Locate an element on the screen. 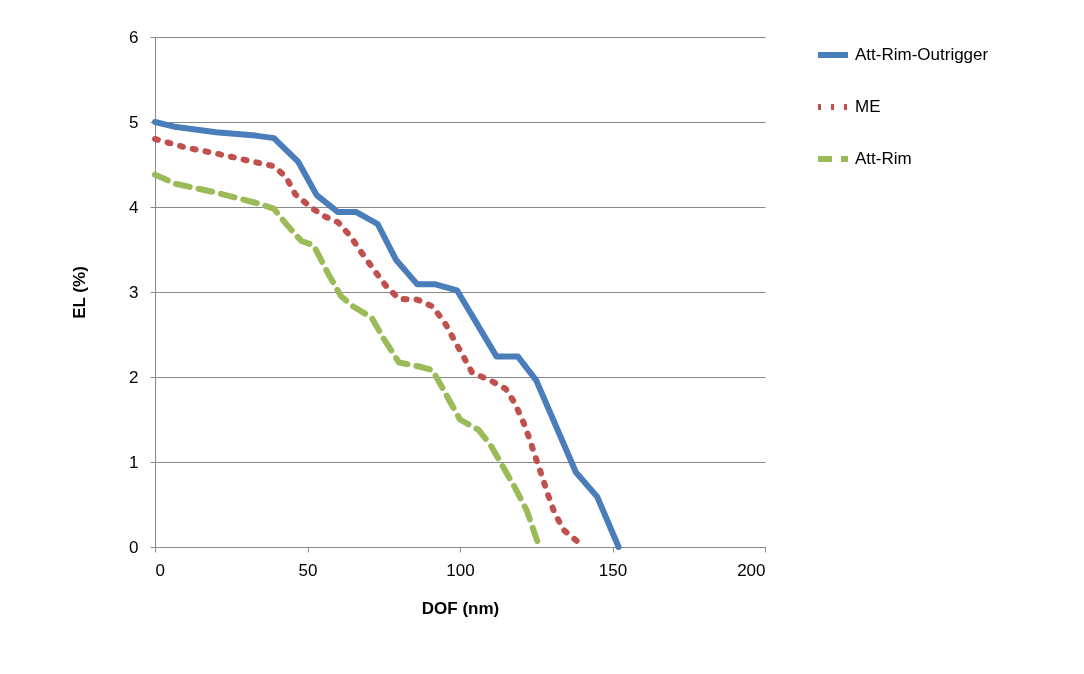  x-tick-label: 100 is located at coordinates (460, 570).